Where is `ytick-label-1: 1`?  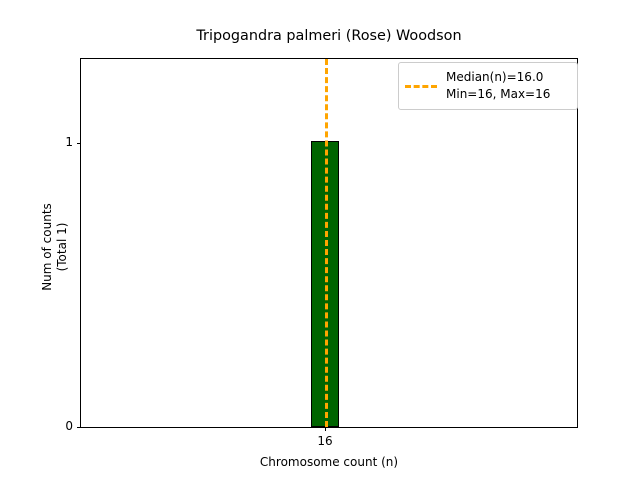
ytick-label-1: 1 is located at coordinates (69, 142).